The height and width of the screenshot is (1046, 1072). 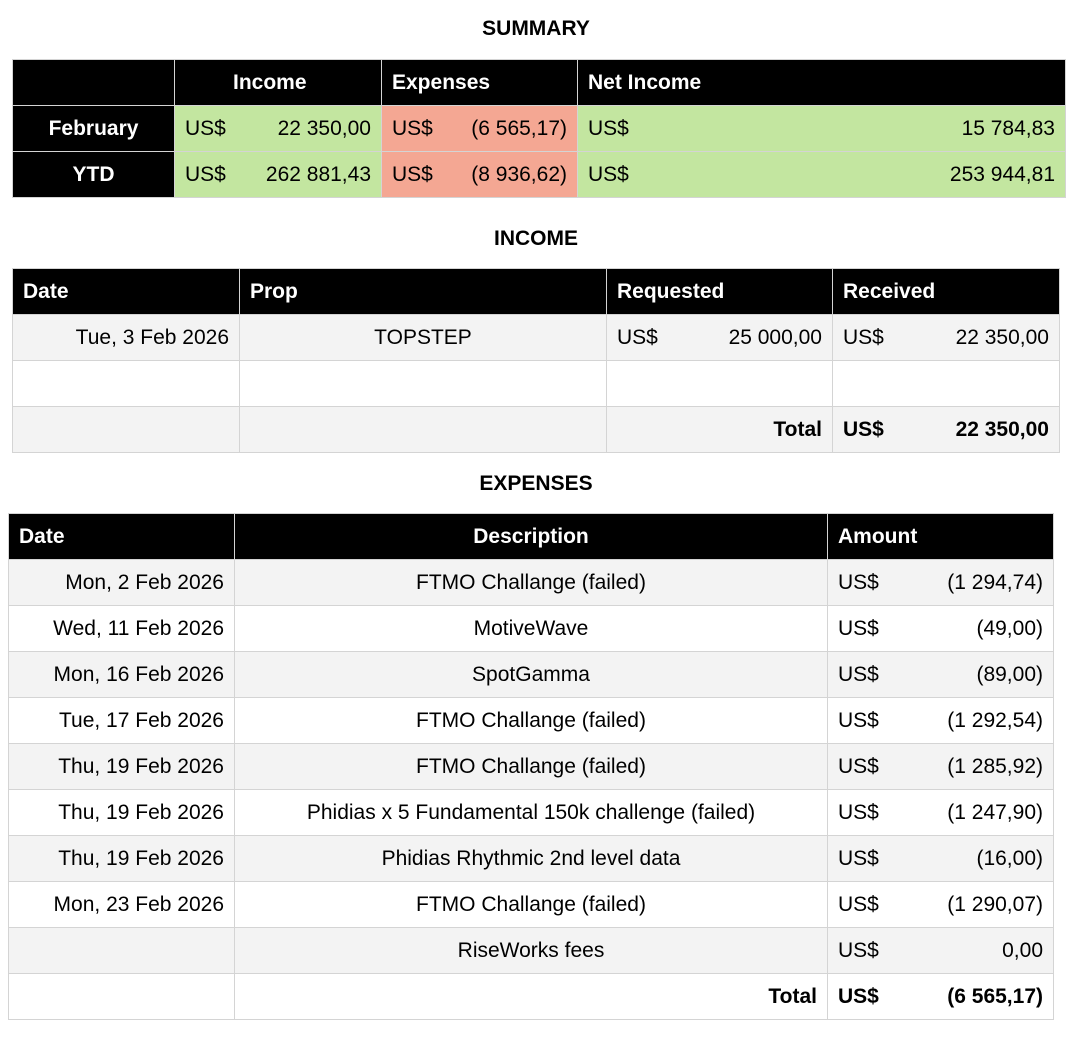 I want to click on amount-value: (1 285,92), so click(x=995, y=766).